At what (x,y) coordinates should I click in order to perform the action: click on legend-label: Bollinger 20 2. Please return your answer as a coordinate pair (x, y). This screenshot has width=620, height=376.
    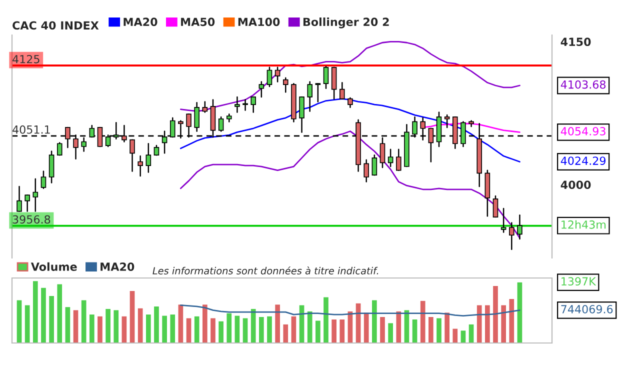
    Looking at the image, I should click on (346, 22).